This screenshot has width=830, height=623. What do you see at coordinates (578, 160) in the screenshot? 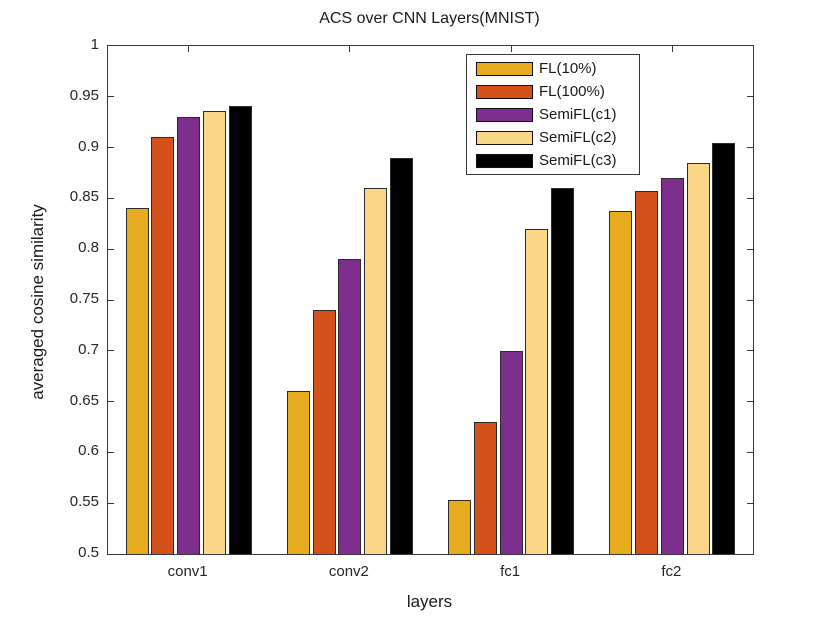
I see `legend-label: SemiFL(c3)` at bounding box center [578, 160].